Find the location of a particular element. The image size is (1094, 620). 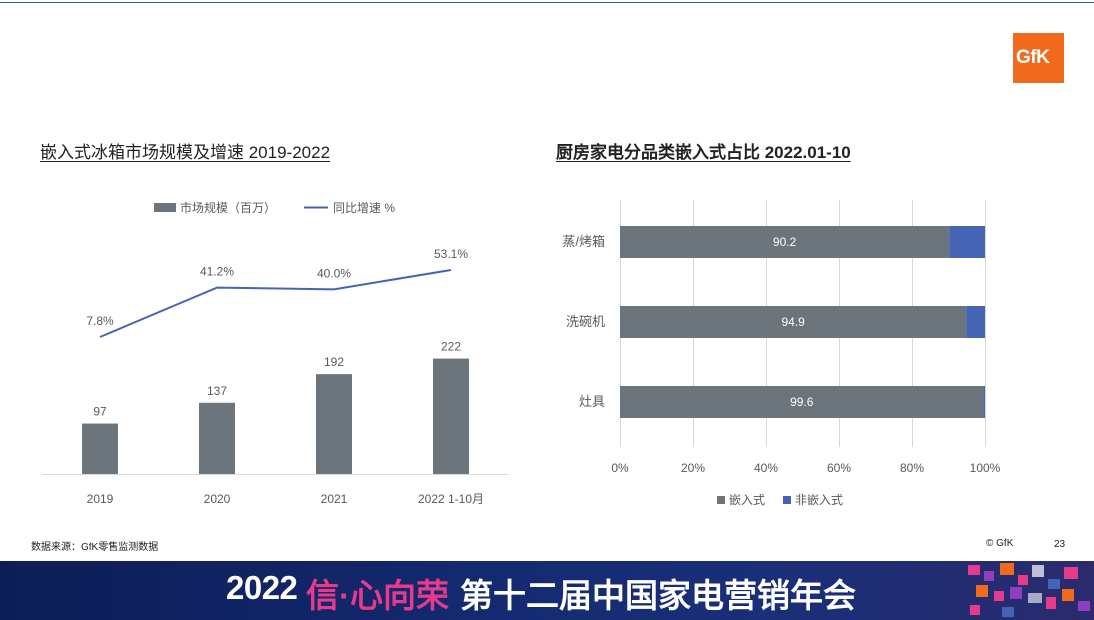

x-tick-label: 60% is located at coordinates (839, 468).